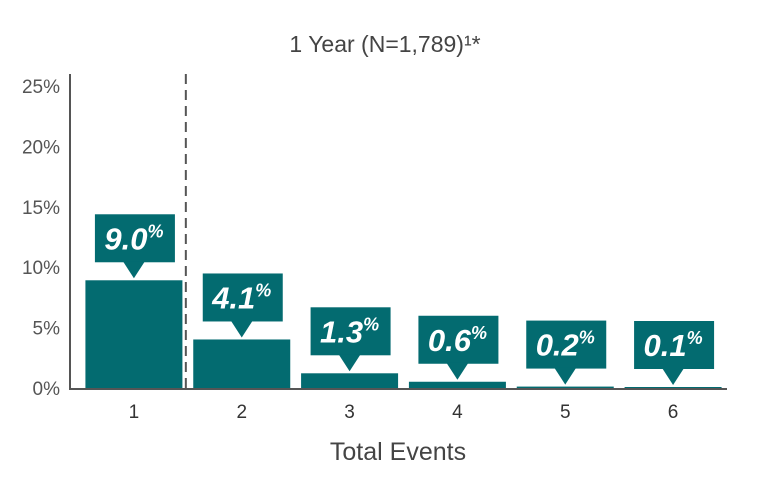  I want to click on data-label: 0.6%, so click(458, 347).